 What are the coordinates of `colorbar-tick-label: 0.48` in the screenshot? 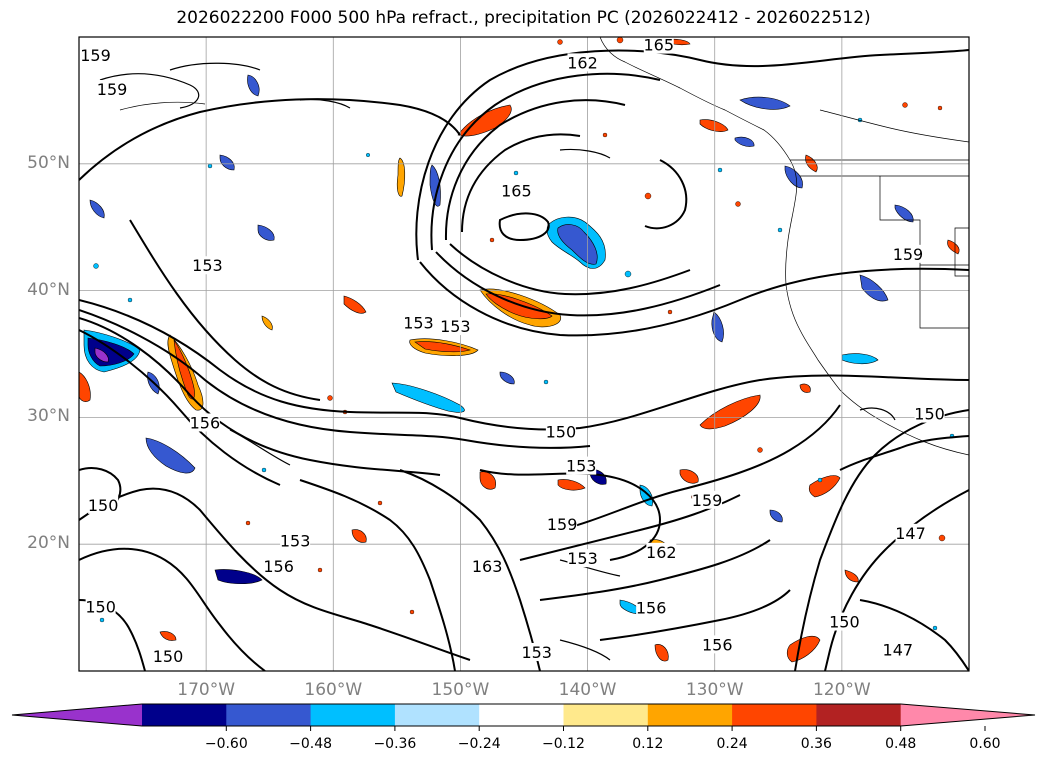 It's located at (901, 744).